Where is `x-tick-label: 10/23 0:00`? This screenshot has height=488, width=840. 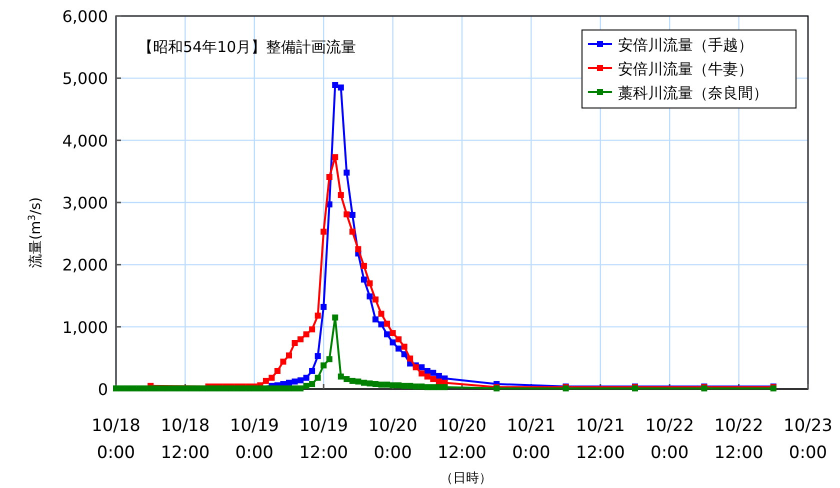 x-tick-label: 10/23 0:00 is located at coordinates (808, 439).